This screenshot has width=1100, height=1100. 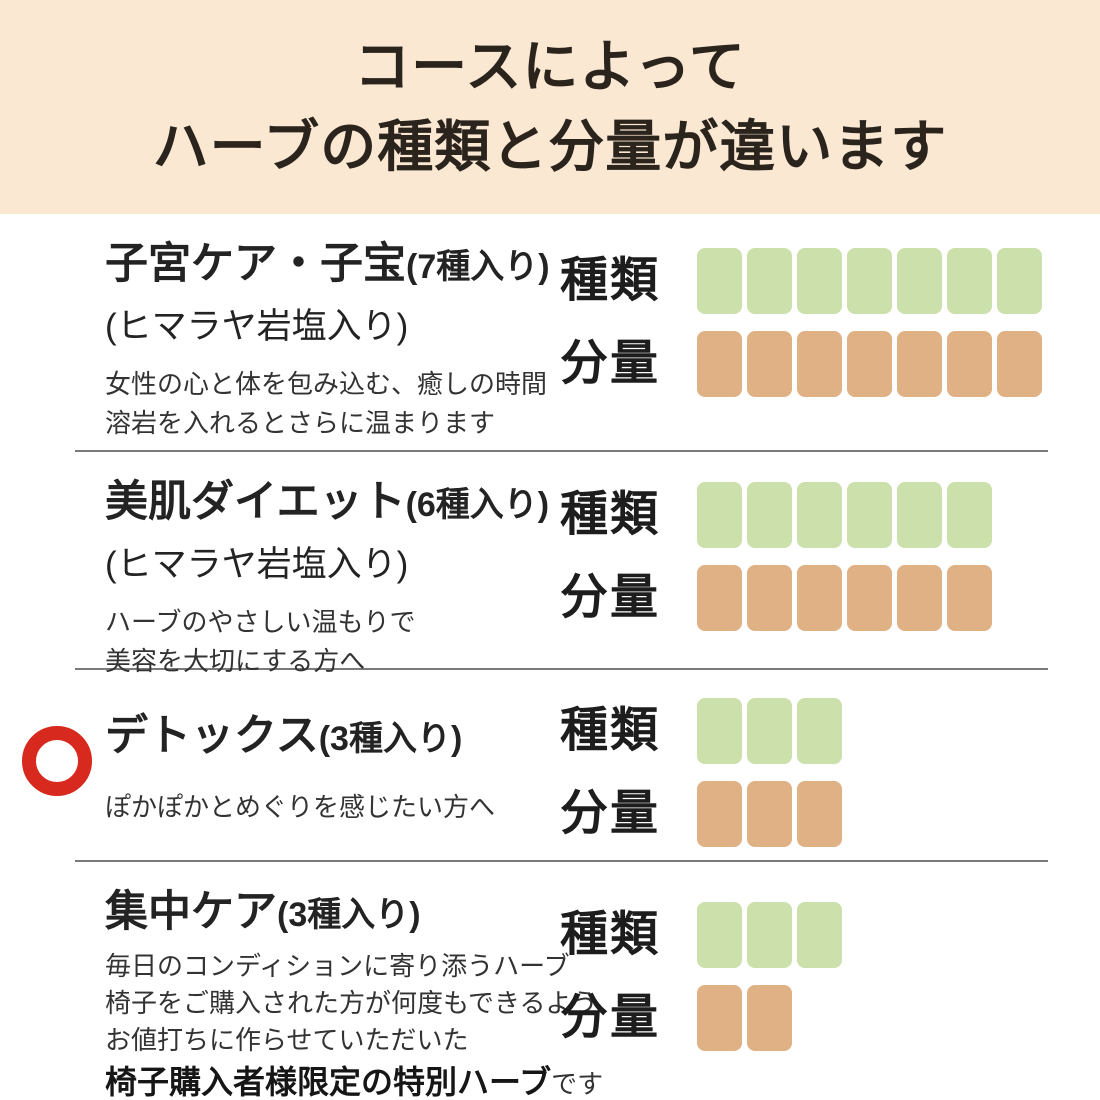 What do you see at coordinates (235, 660) in the screenshot?
I see `course-description-line: 美容を大切にする方へ` at bounding box center [235, 660].